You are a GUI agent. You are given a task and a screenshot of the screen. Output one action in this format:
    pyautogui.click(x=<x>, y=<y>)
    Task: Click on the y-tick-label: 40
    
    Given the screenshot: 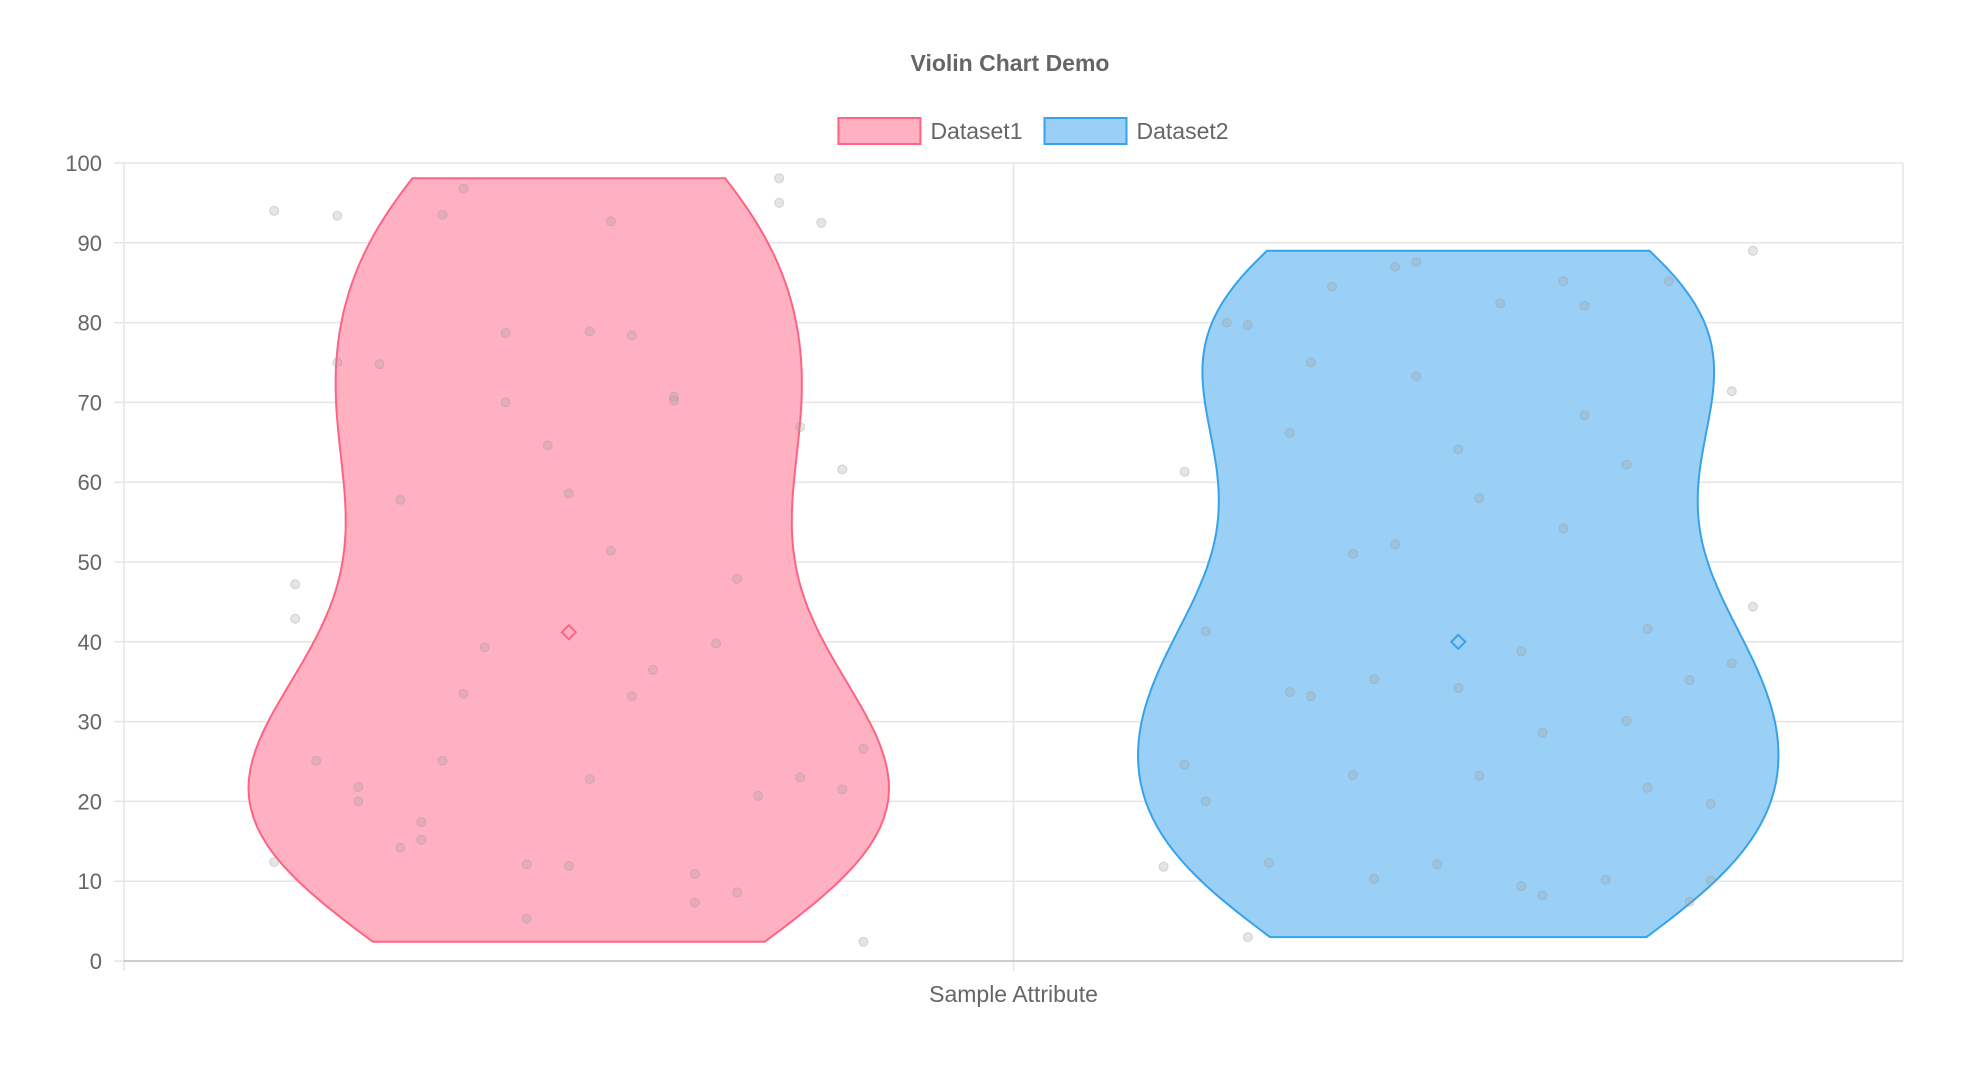 What is the action you would take?
    pyautogui.click(x=90, y=642)
    